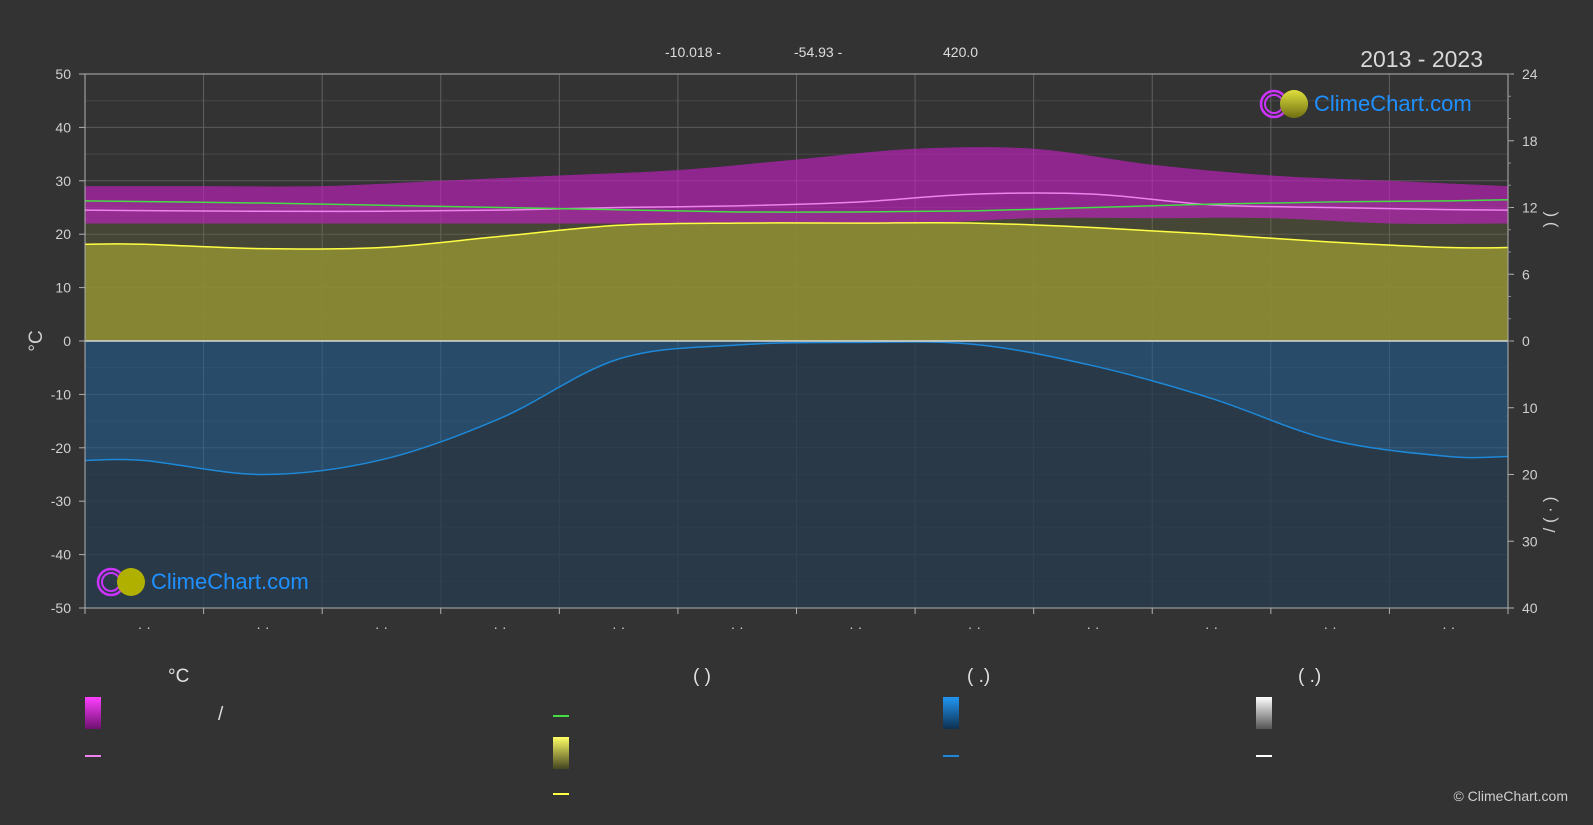 Image resolution: width=1593 pixels, height=825 pixels. Describe the element at coordinates (61, 448) in the screenshot. I see `left-tick-label: -20` at that location.